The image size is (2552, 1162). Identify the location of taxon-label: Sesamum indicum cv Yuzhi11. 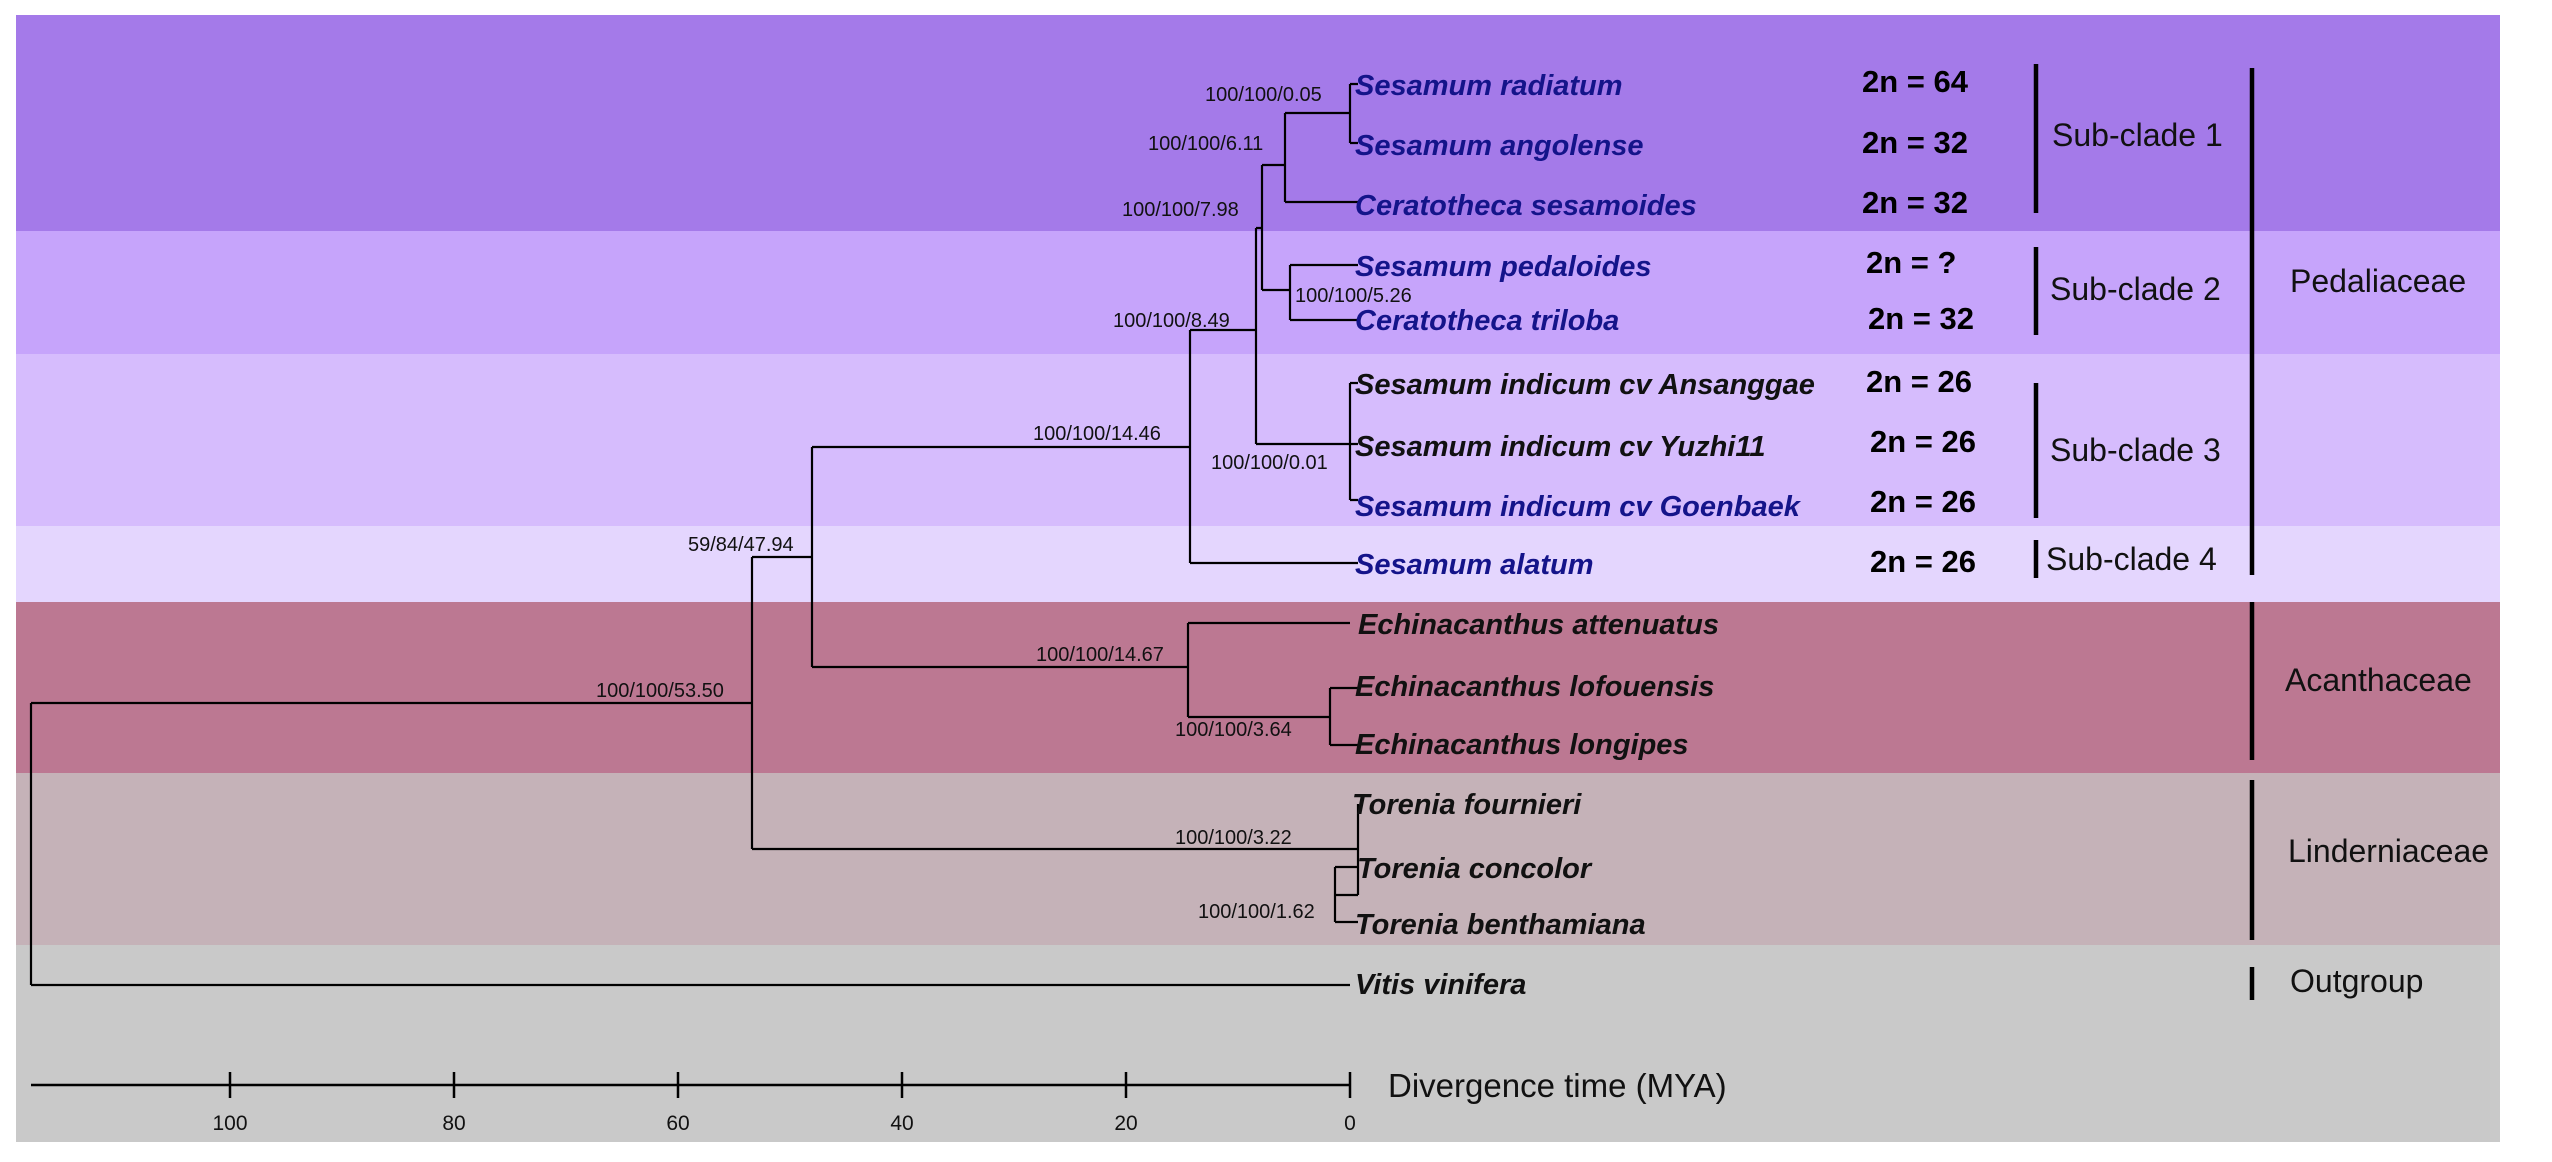
(1560, 447).